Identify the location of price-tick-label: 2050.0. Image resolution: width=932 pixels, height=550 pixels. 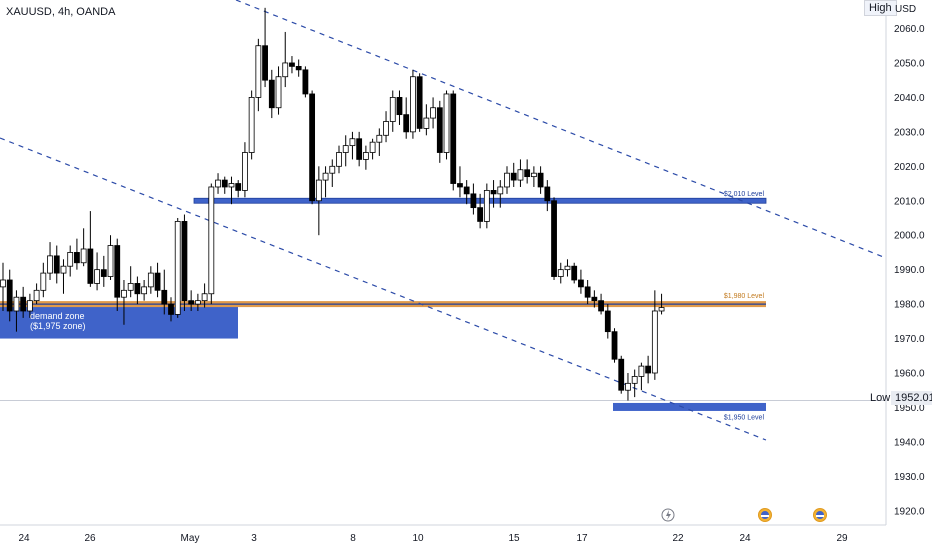
(909, 63).